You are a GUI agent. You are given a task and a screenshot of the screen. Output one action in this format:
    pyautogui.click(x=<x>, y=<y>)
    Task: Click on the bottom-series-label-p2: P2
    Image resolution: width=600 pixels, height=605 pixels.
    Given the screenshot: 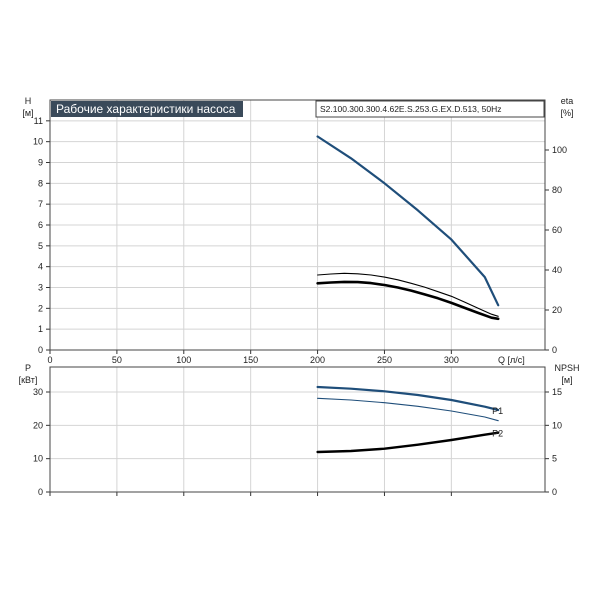 What is the action you would take?
    pyautogui.click(x=497, y=434)
    